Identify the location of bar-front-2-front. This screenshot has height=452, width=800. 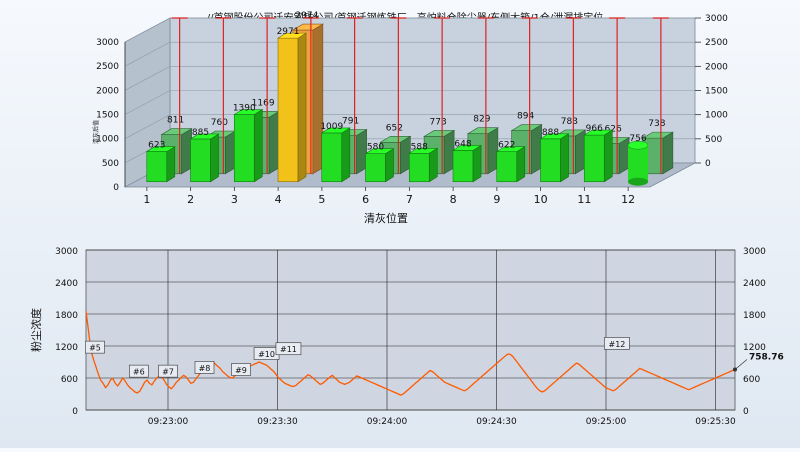
(200, 160).